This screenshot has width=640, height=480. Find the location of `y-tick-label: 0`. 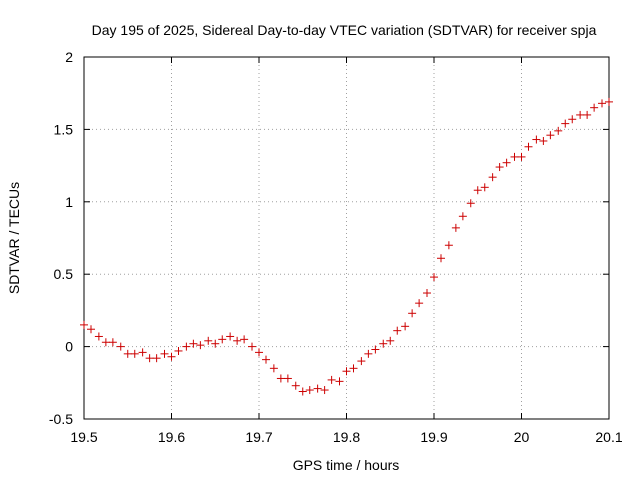

y-tick-label: 0 is located at coordinates (69, 347).